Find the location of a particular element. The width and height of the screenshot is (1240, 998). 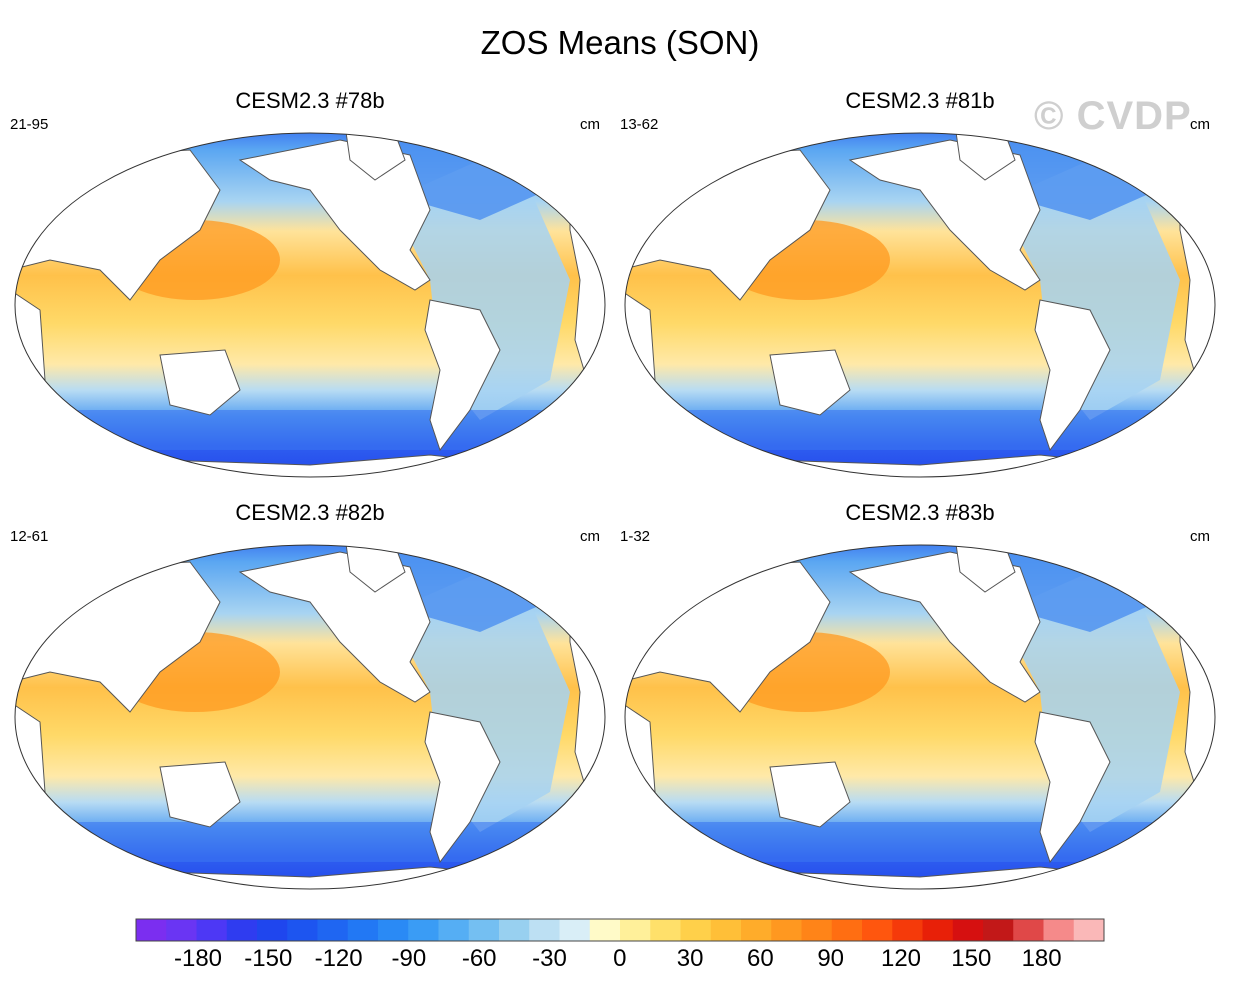

panel-years: 12-61 is located at coordinates (29, 536).